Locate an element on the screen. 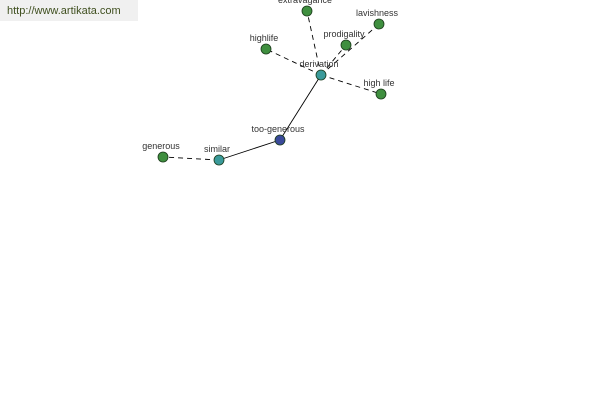 Image resolution: width=600 pixels, height=400 pixels. node-label-lavishness: lavishness is located at coordinates (377, 13).